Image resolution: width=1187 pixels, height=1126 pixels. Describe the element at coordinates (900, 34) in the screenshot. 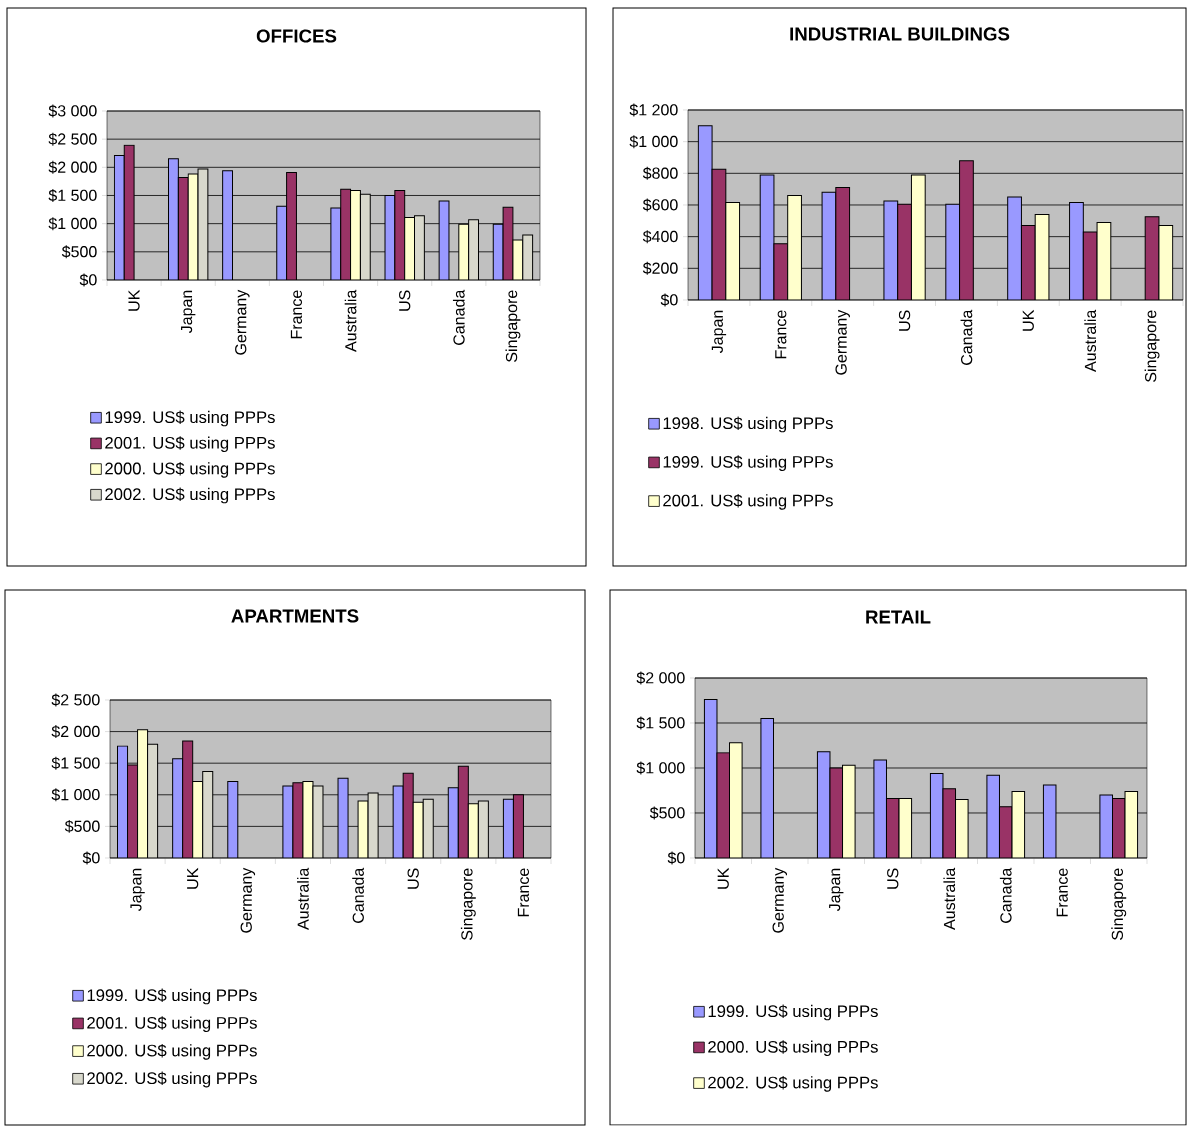

I see `chart-title: INDUSTRIAL BUILDINGS` at that location.